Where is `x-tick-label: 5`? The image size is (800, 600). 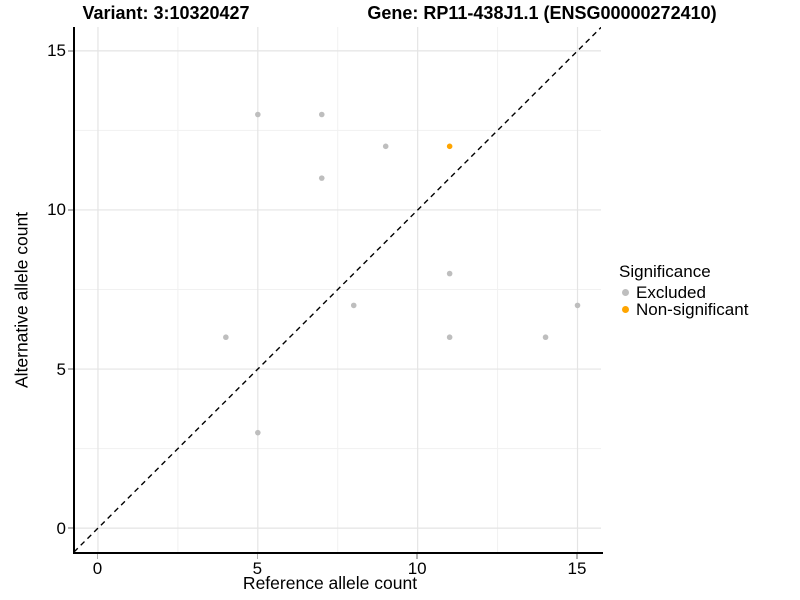 x-tick-label: 5 is located at coordinates (257, 568).